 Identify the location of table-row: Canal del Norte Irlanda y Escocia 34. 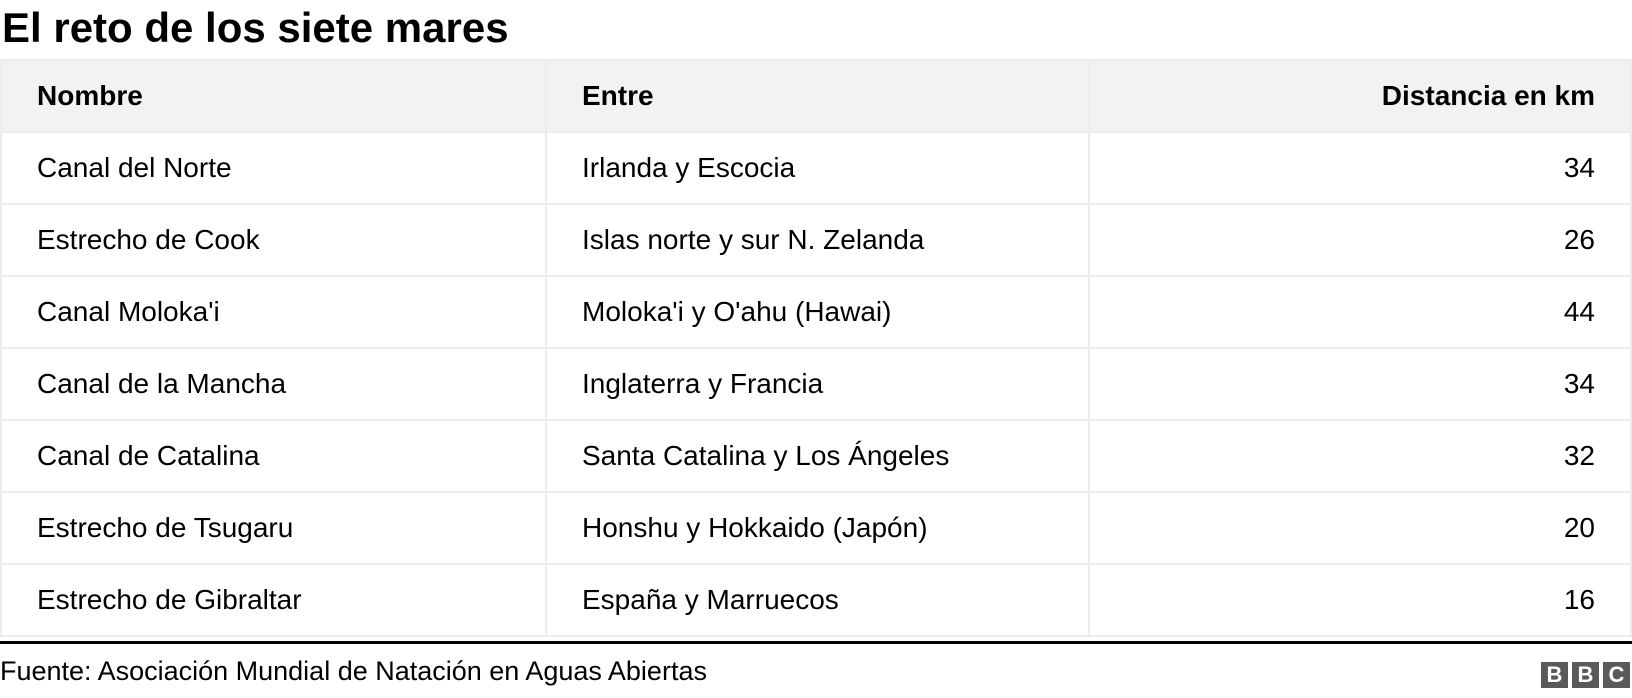
(816, 168).